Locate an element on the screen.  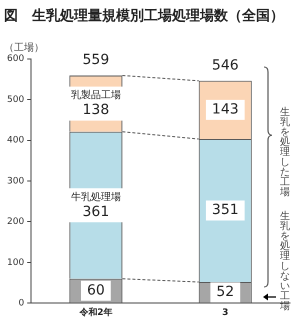
data-label: 60 is located at coordinates (95, 290).